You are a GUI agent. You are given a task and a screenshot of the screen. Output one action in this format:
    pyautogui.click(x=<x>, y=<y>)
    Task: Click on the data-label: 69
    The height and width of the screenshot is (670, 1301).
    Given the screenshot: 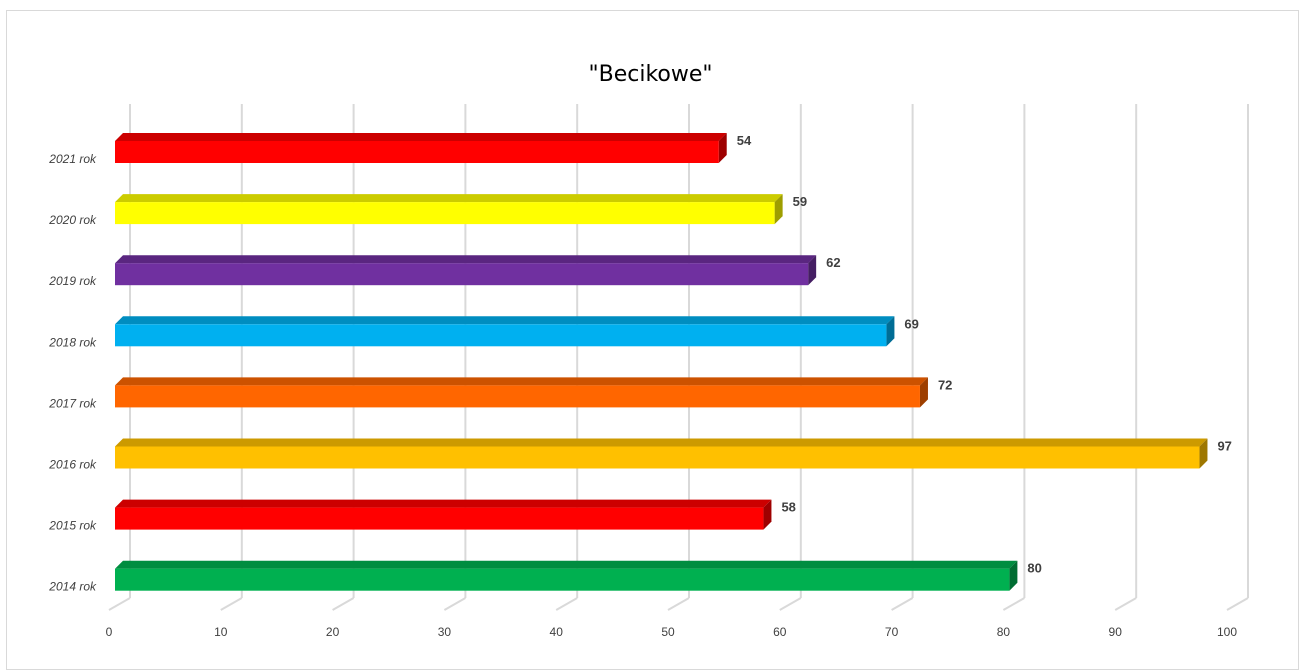 What is the action you would take?
    pyautogui.click(x=911, y=323)
    